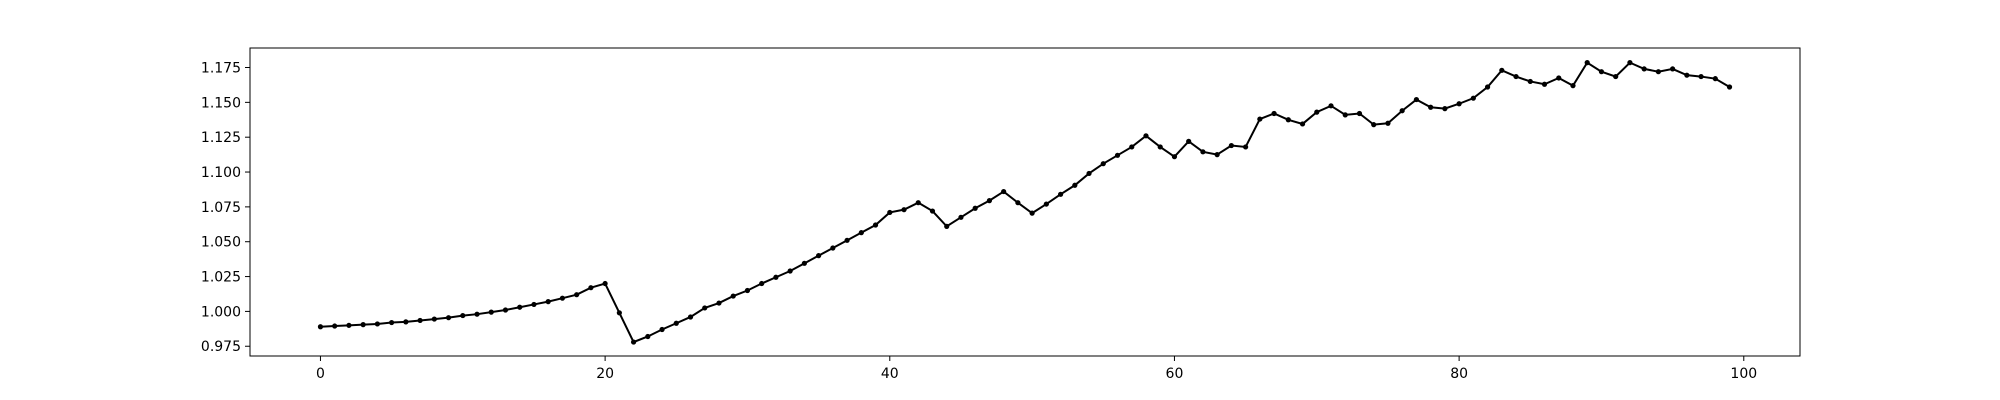 This screenshot has height=400, width=2000. Describe the element at coordinates (890, 374) in the screenshot. I see `x-tick-label: 40` at that location.